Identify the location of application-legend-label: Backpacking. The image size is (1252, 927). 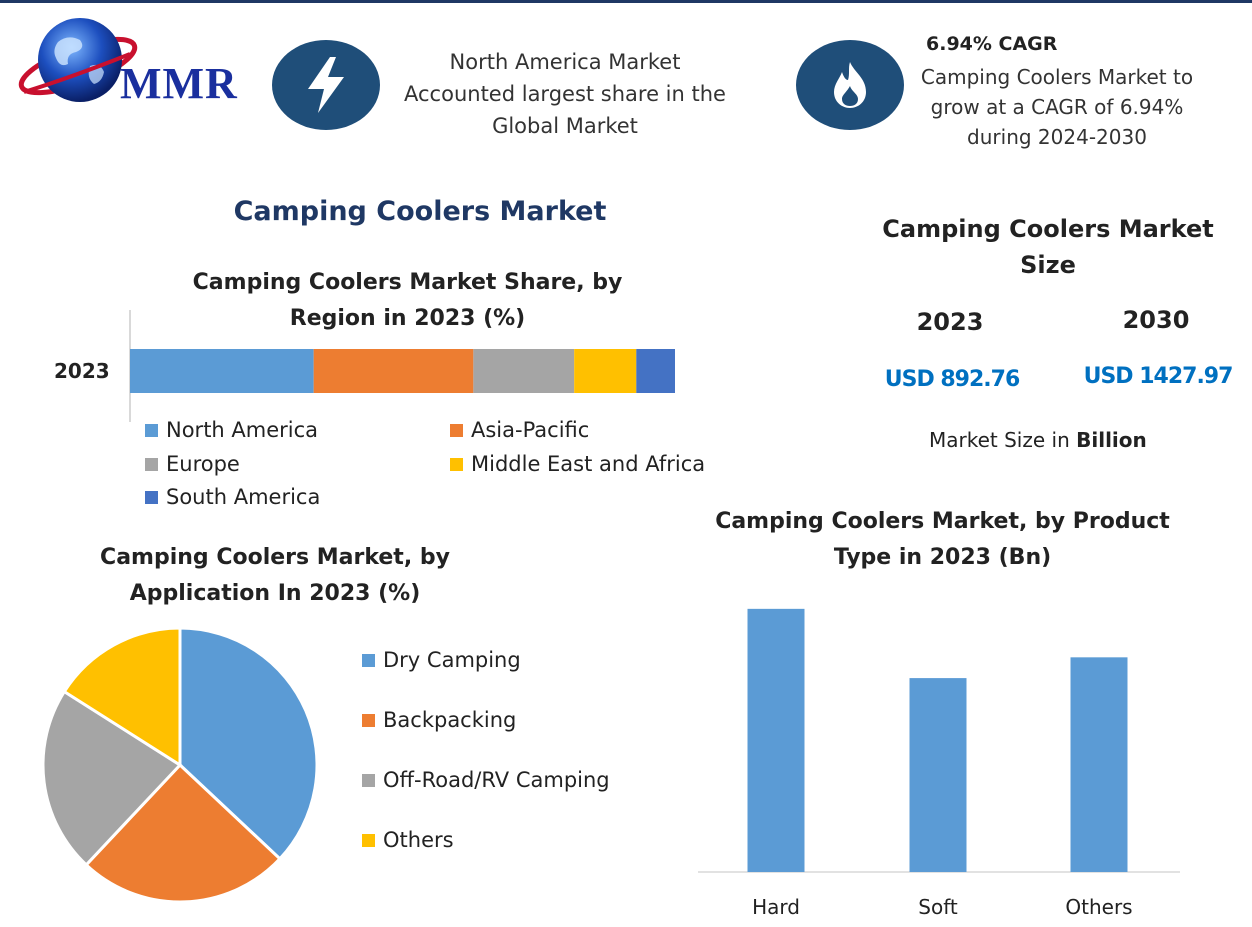
(450, 720).